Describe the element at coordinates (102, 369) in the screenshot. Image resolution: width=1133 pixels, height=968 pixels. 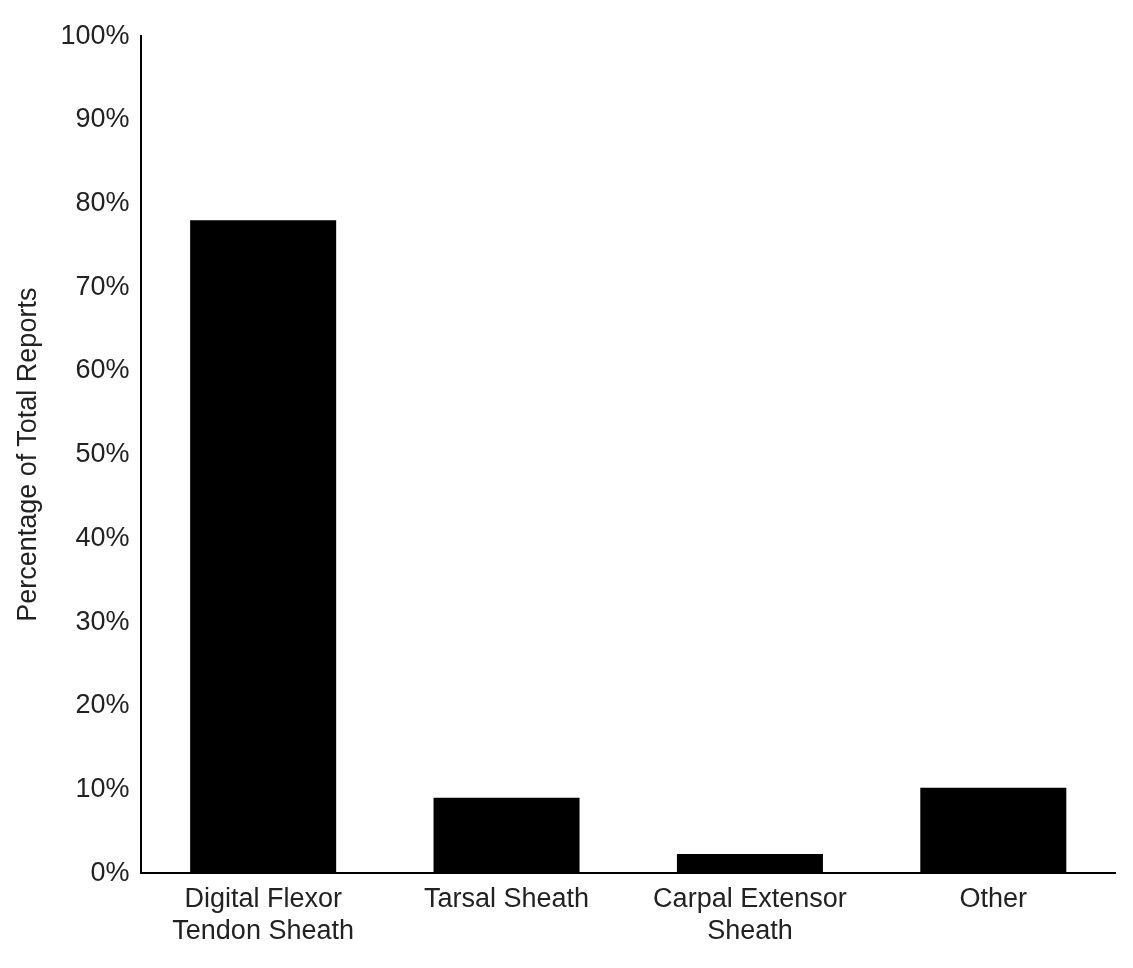
I see `y-tick-label: 60%` at that location.